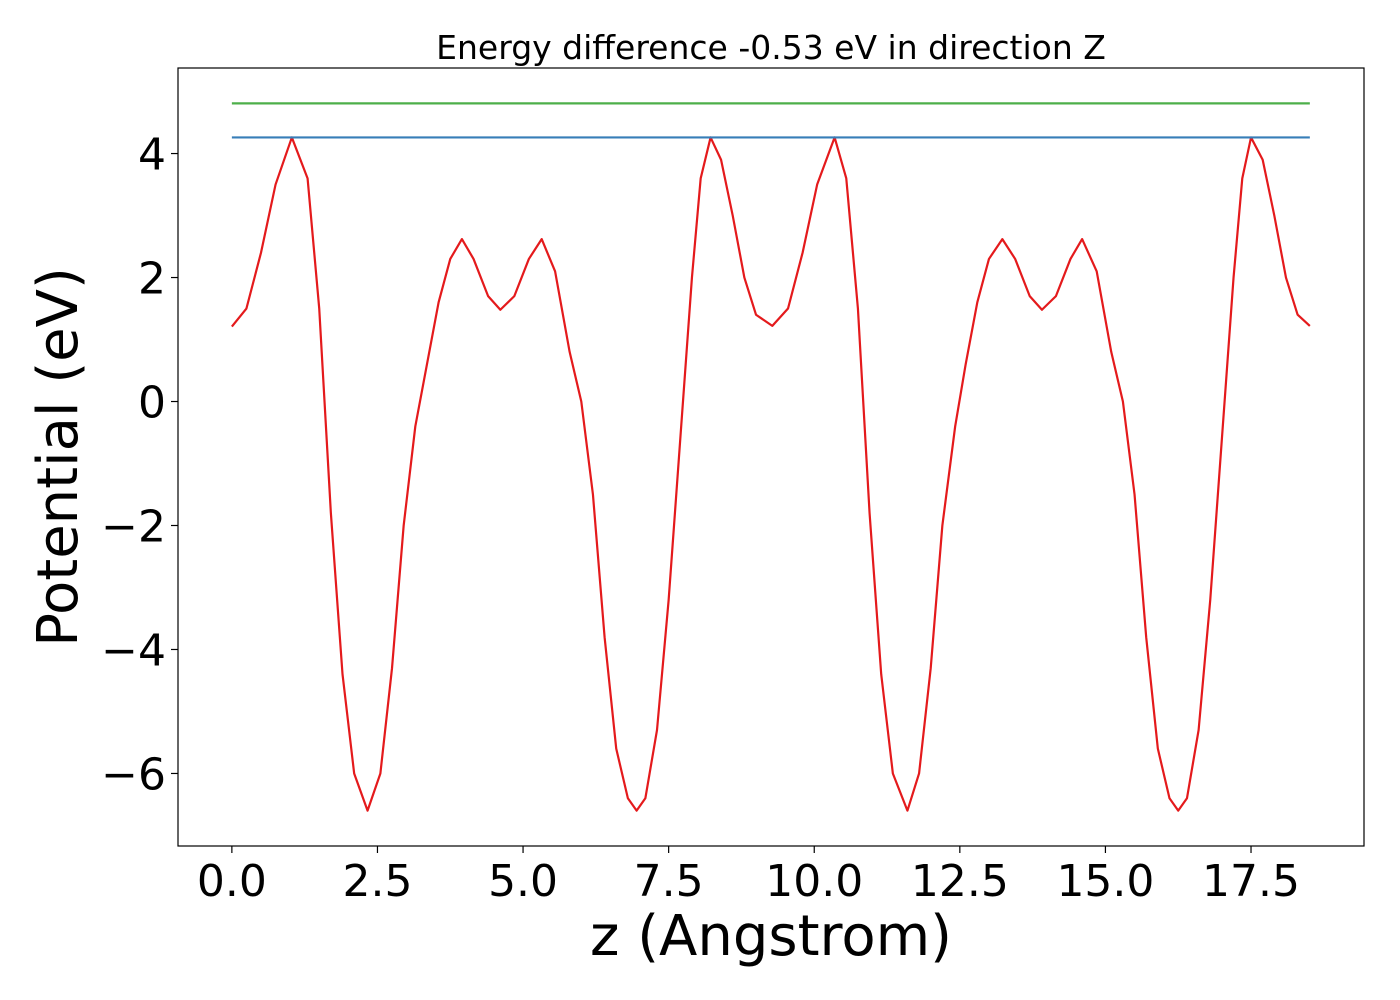 This screenshot has width=1400, height=1000. I want to click on x-tick-label: 10.0, so click(814, 881).